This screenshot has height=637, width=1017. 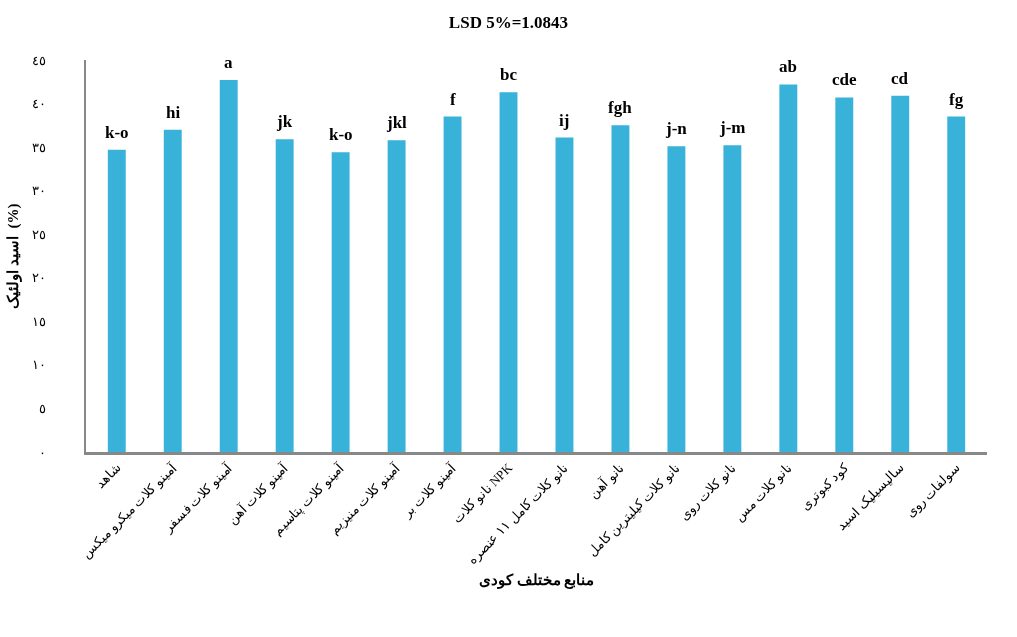 What do you see at coordinates (509, 74) in the screenshot?
I see `annotation: bc` at bounding box center [509, 74].